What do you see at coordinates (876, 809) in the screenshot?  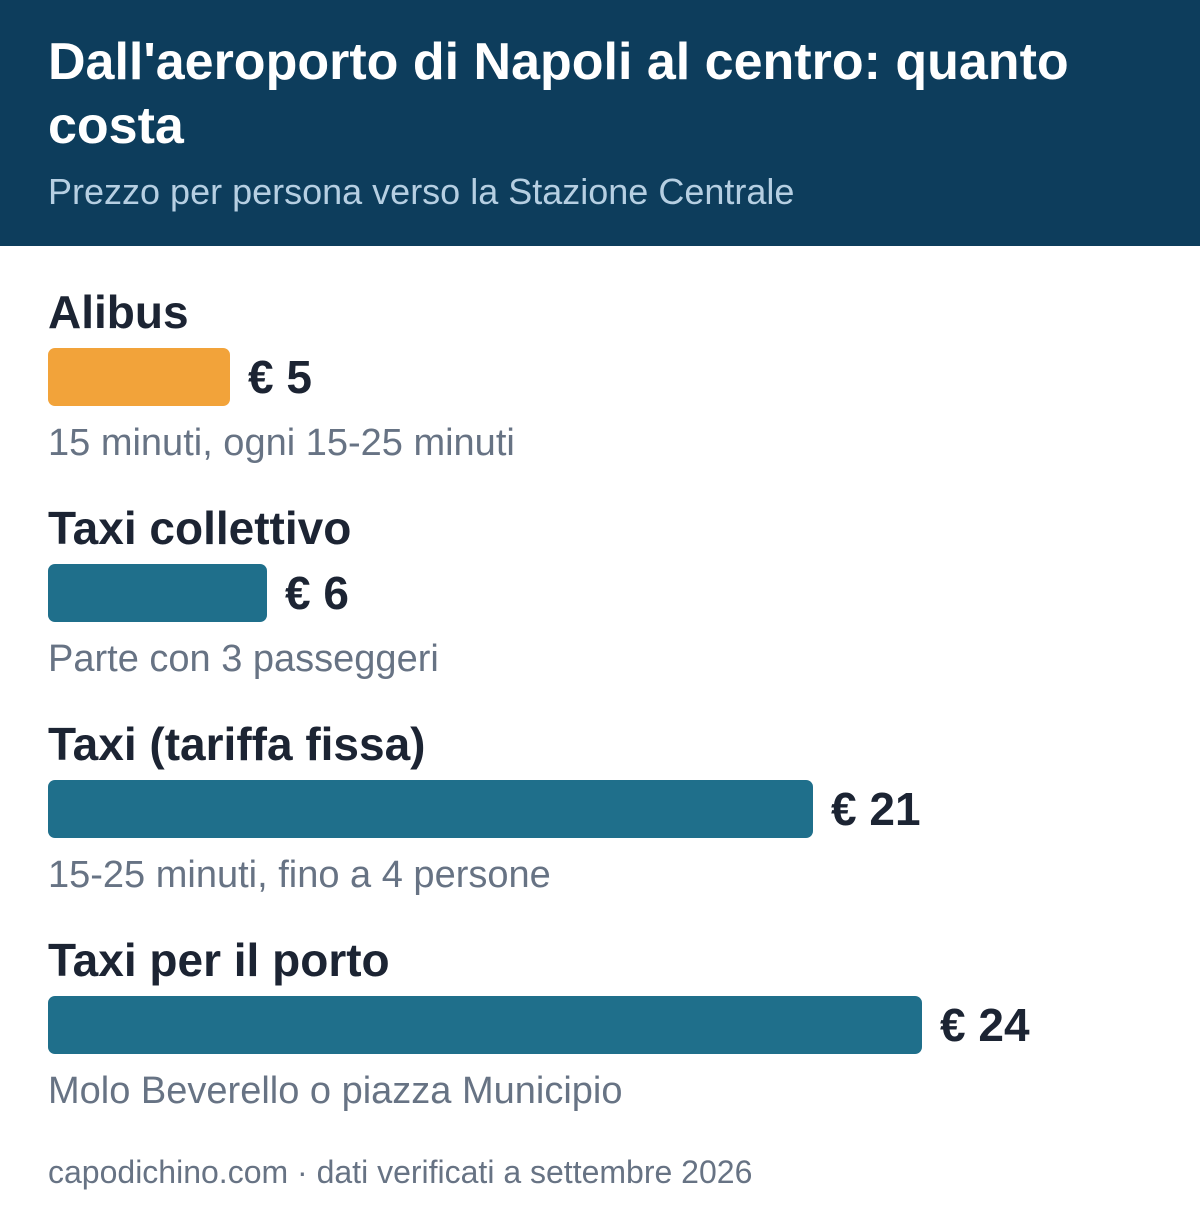 I see `value-label: € 21` at bounding box center [876, 809].